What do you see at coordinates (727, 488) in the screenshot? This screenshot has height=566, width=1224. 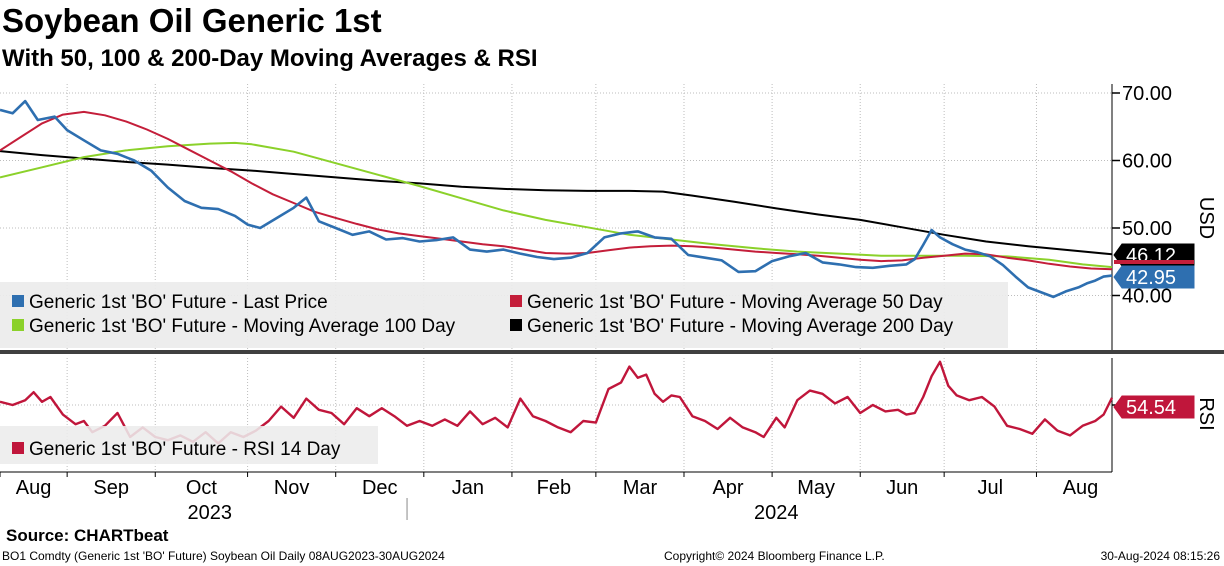 I see `x-tick-label: Apr` at bounding box center [727, 488].